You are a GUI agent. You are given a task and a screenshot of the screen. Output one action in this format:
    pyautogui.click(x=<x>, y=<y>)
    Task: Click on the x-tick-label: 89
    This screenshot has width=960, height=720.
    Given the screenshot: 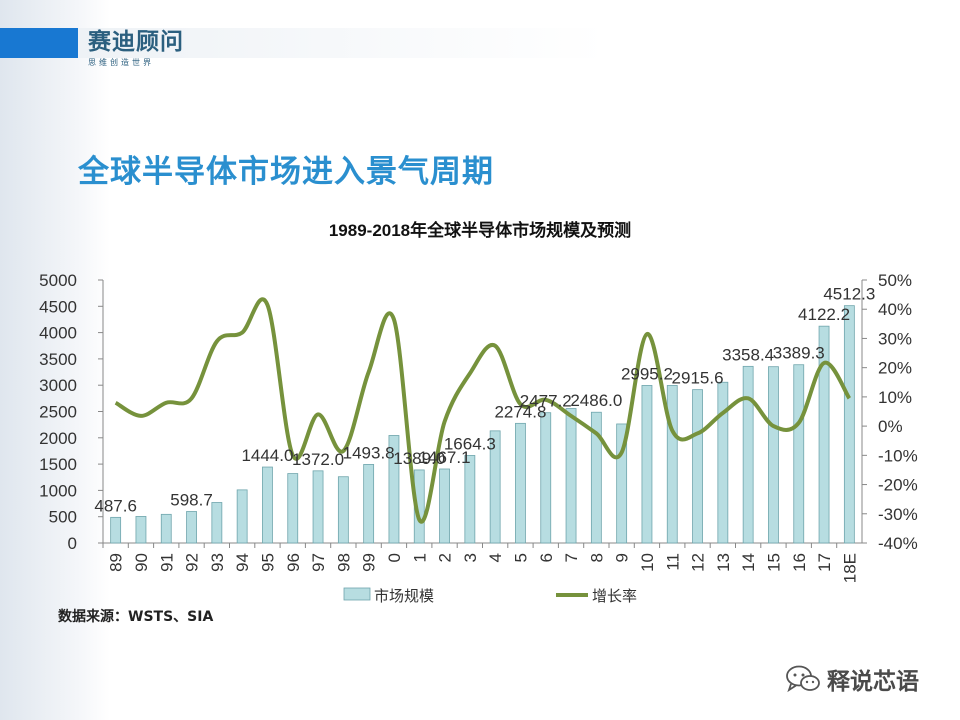 What is the action you would take?
    pyautogui.click(x=116, y=562)
    